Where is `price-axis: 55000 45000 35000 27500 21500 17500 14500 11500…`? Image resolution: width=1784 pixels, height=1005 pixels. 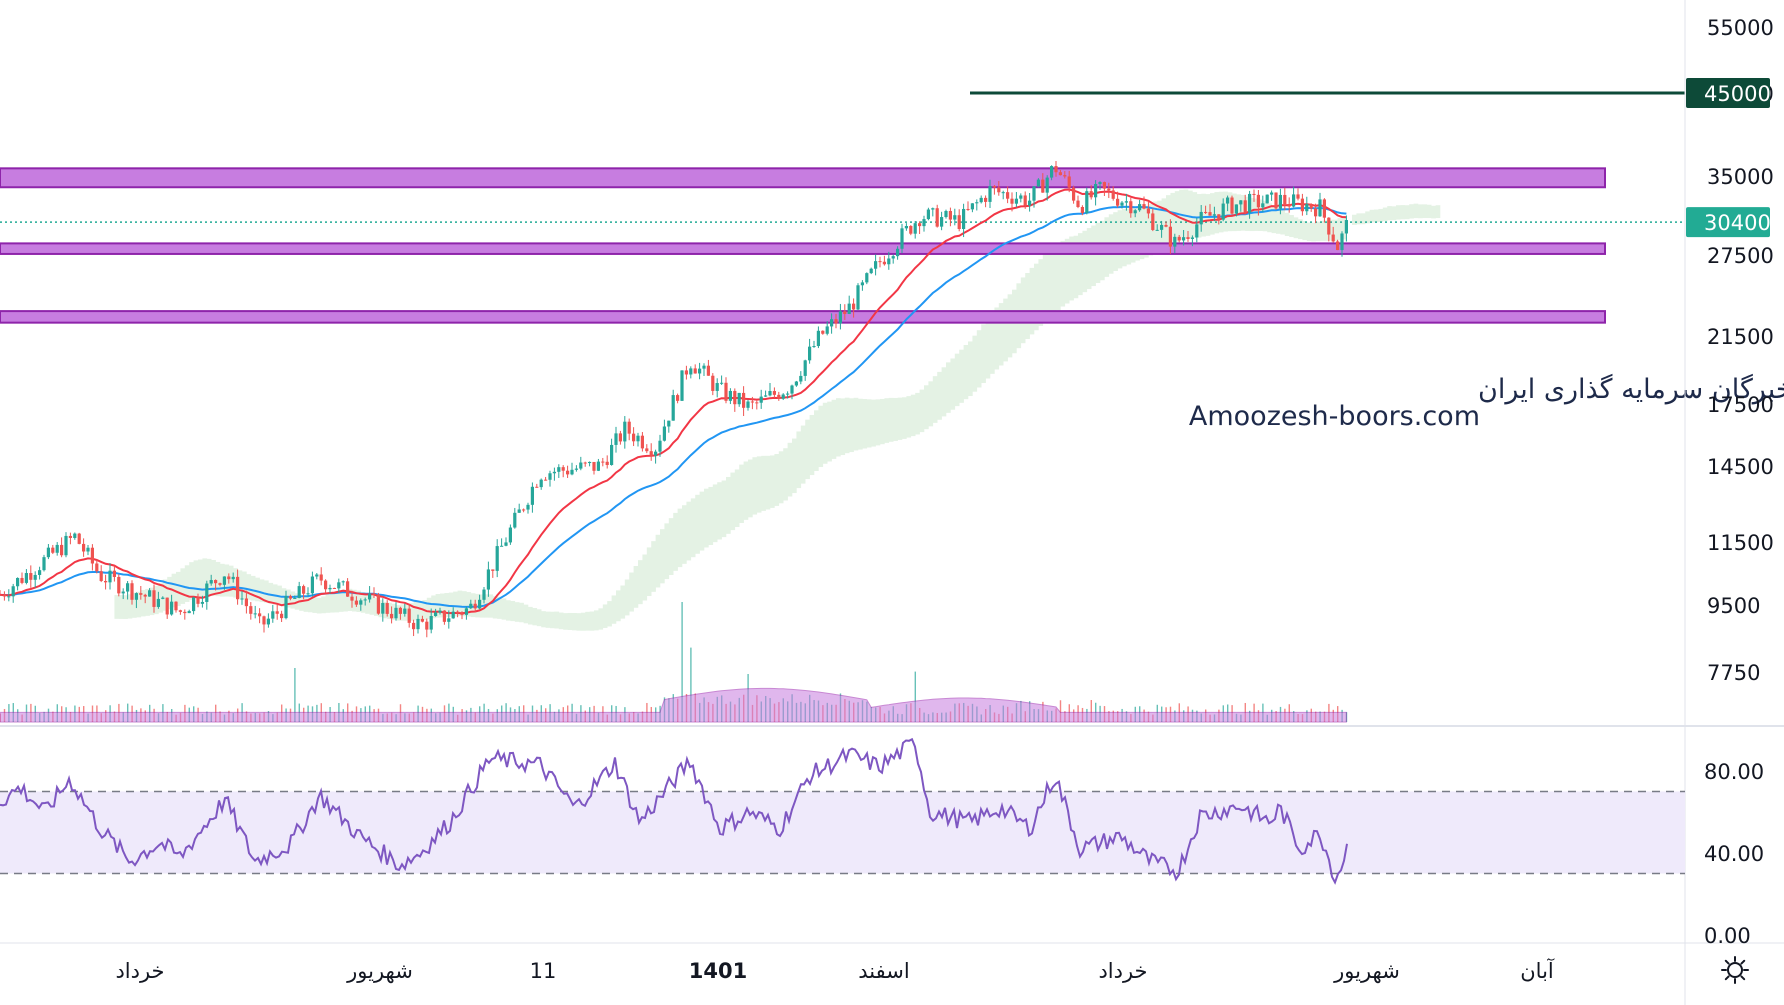 price-axis: 55000 45000 35000 27500 21500 17500 14500 11500… is located at coordinates (1740, 350).